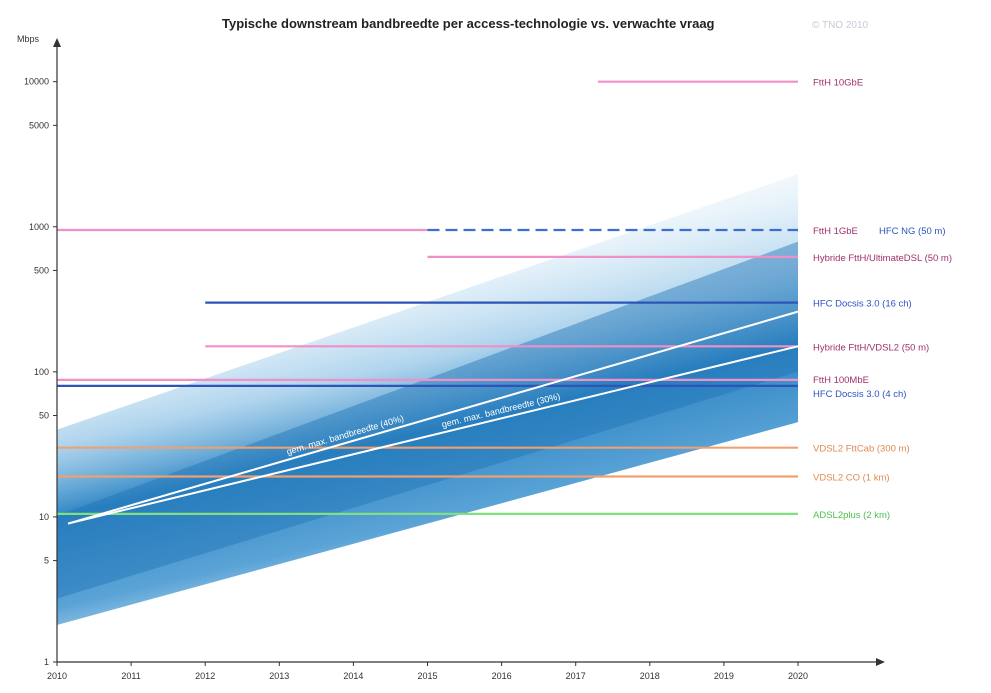 The image size is (991, 693). What do you see at coordinates (57, 676) in the screenshot?
I see `x-tick-label: 2010` at bounding box center [57, 676].